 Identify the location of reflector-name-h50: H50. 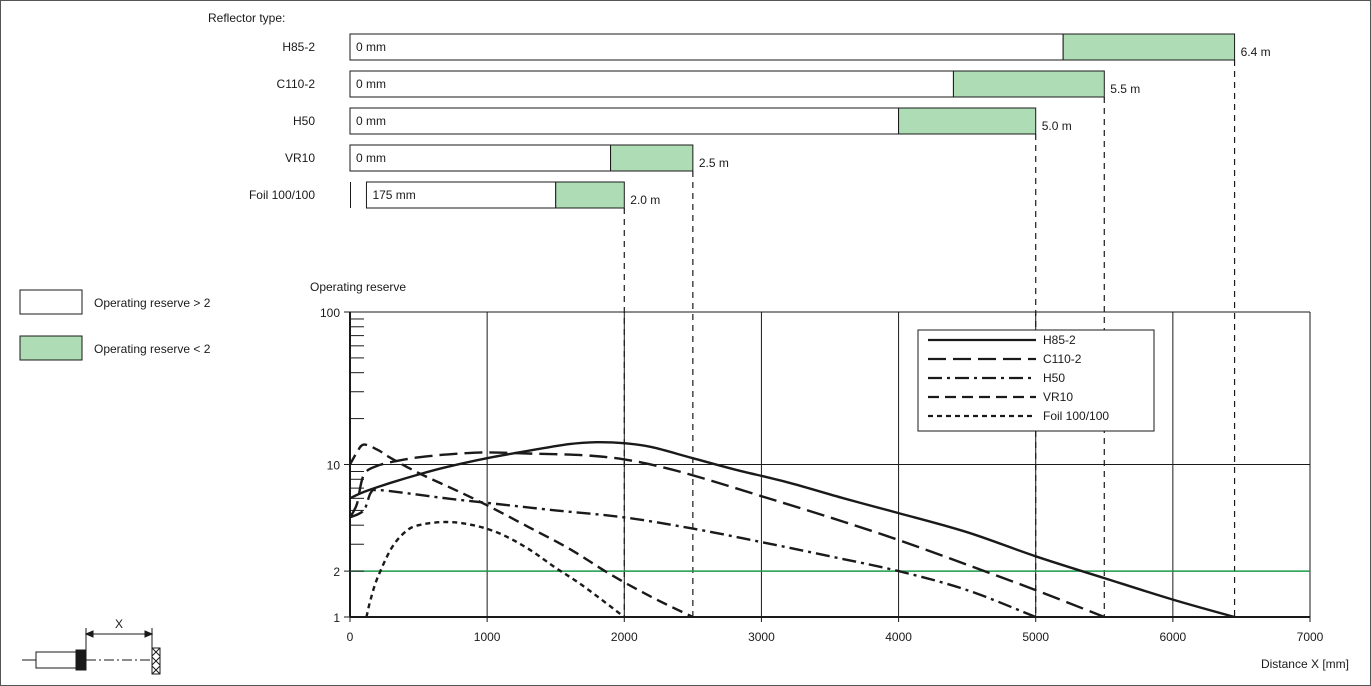
(304, 121).